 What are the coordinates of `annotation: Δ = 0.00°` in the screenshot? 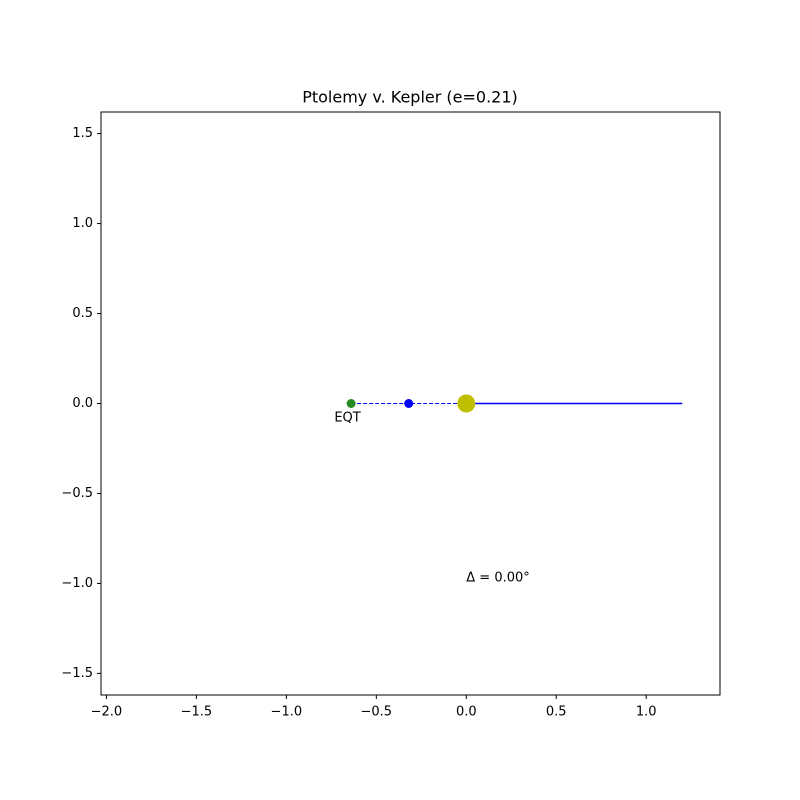 It's located at (498, 578).